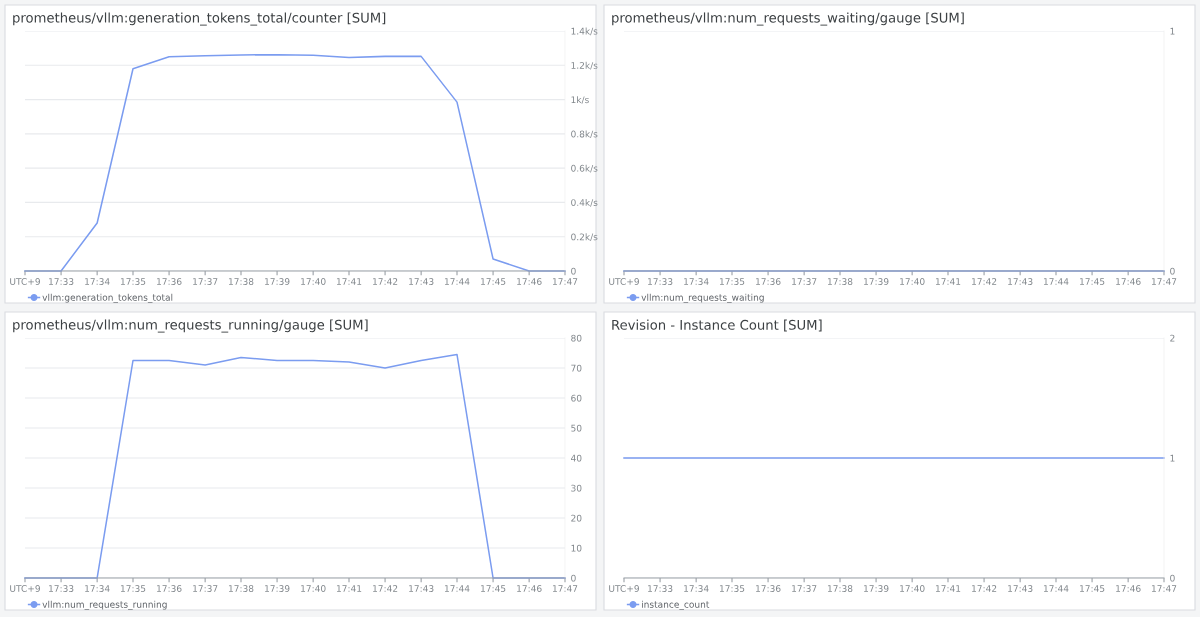 The image size is (1200, 617). What do you see at coordinates (576, 398) in the screenshot?
I see `y-tick-label: 60` at bounding box center [576, 398].